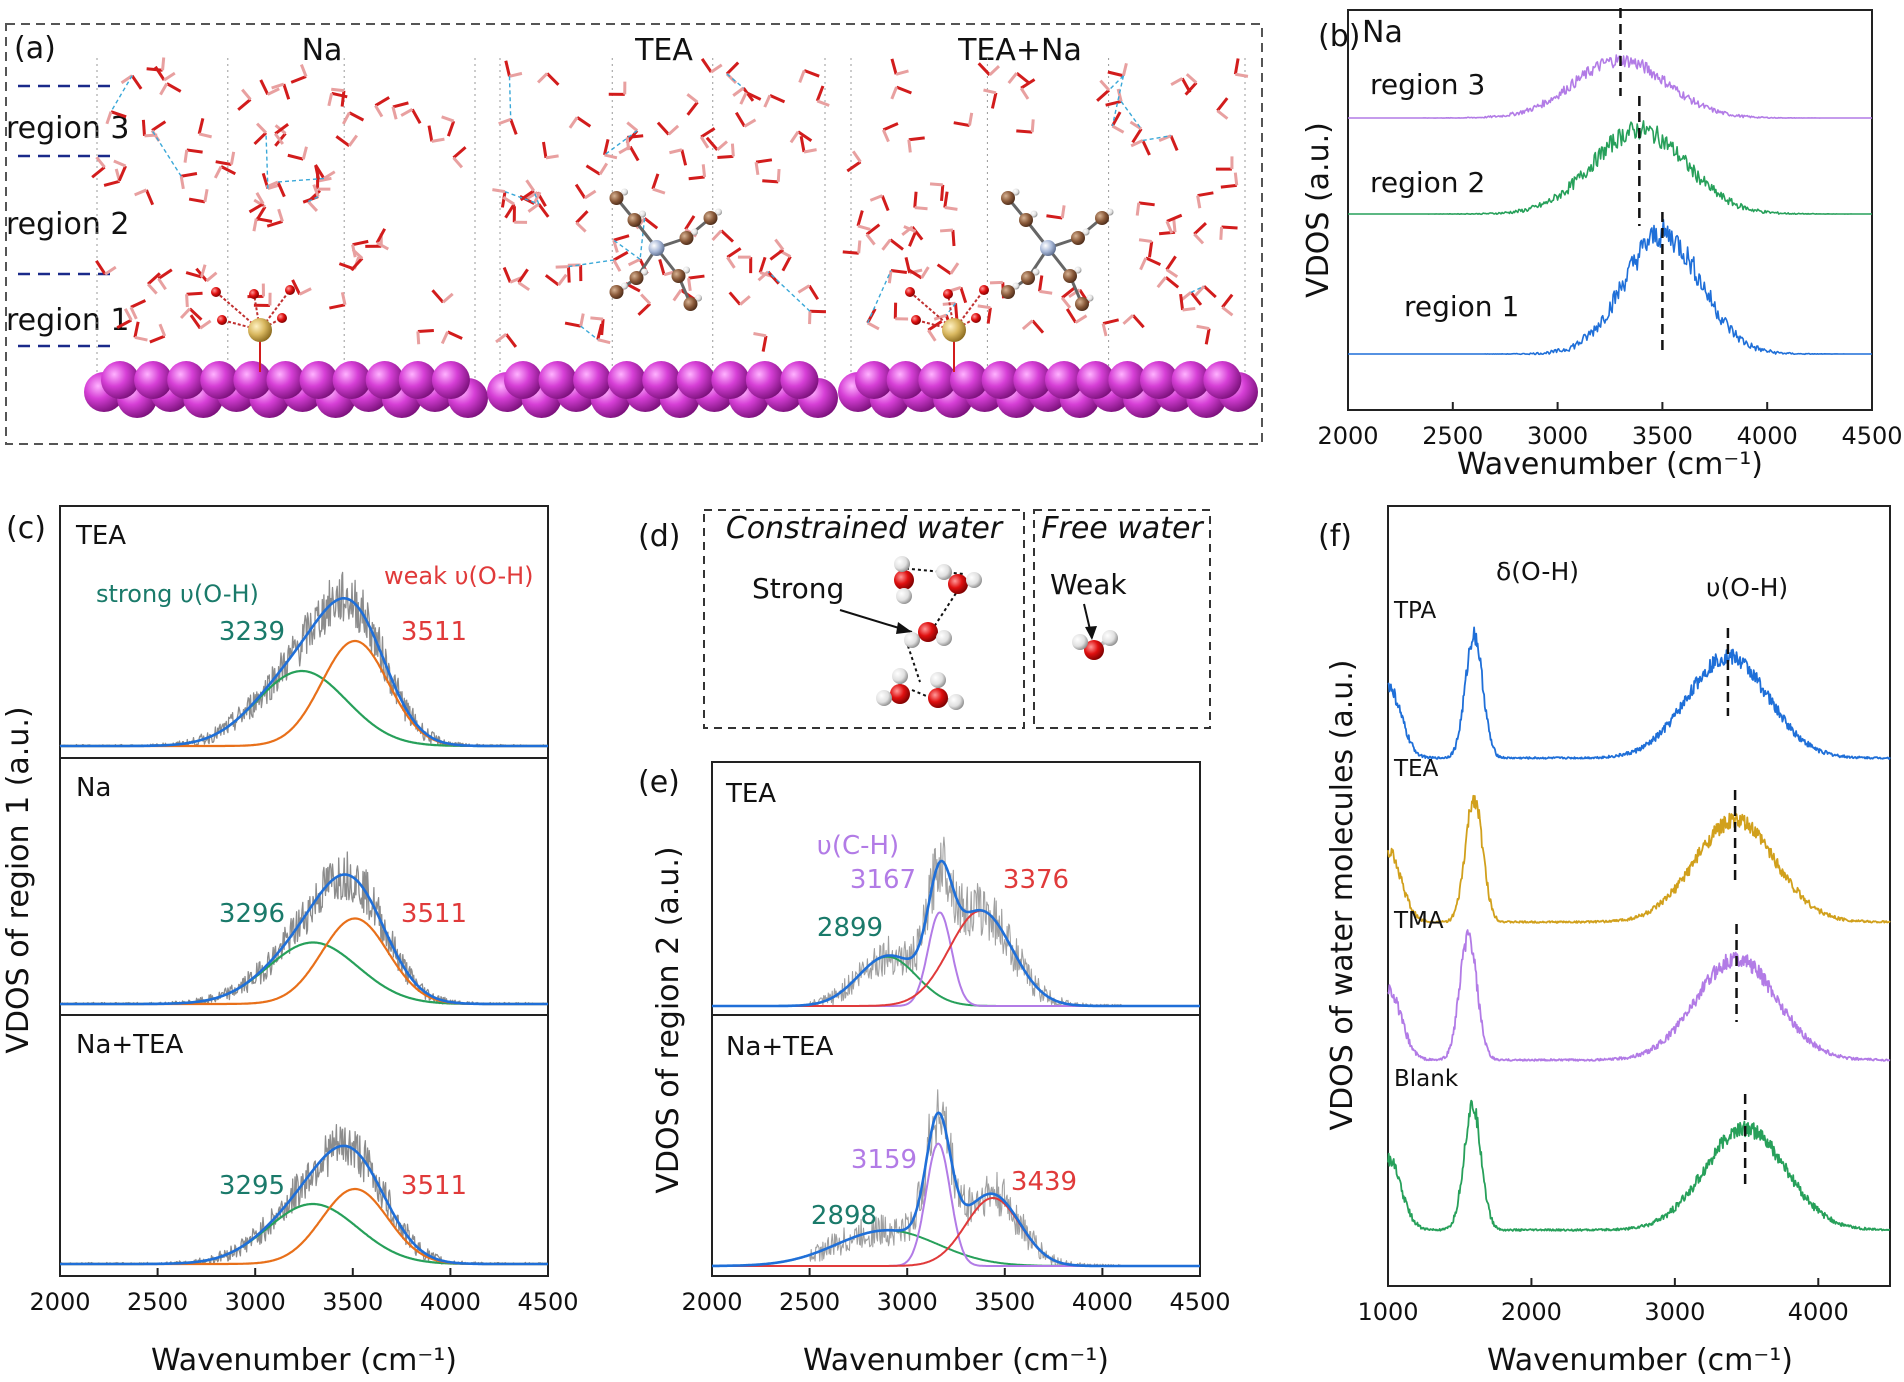 The image size is (1904, 1382). I want to click on series-label: region 3, so click(1427, 84).